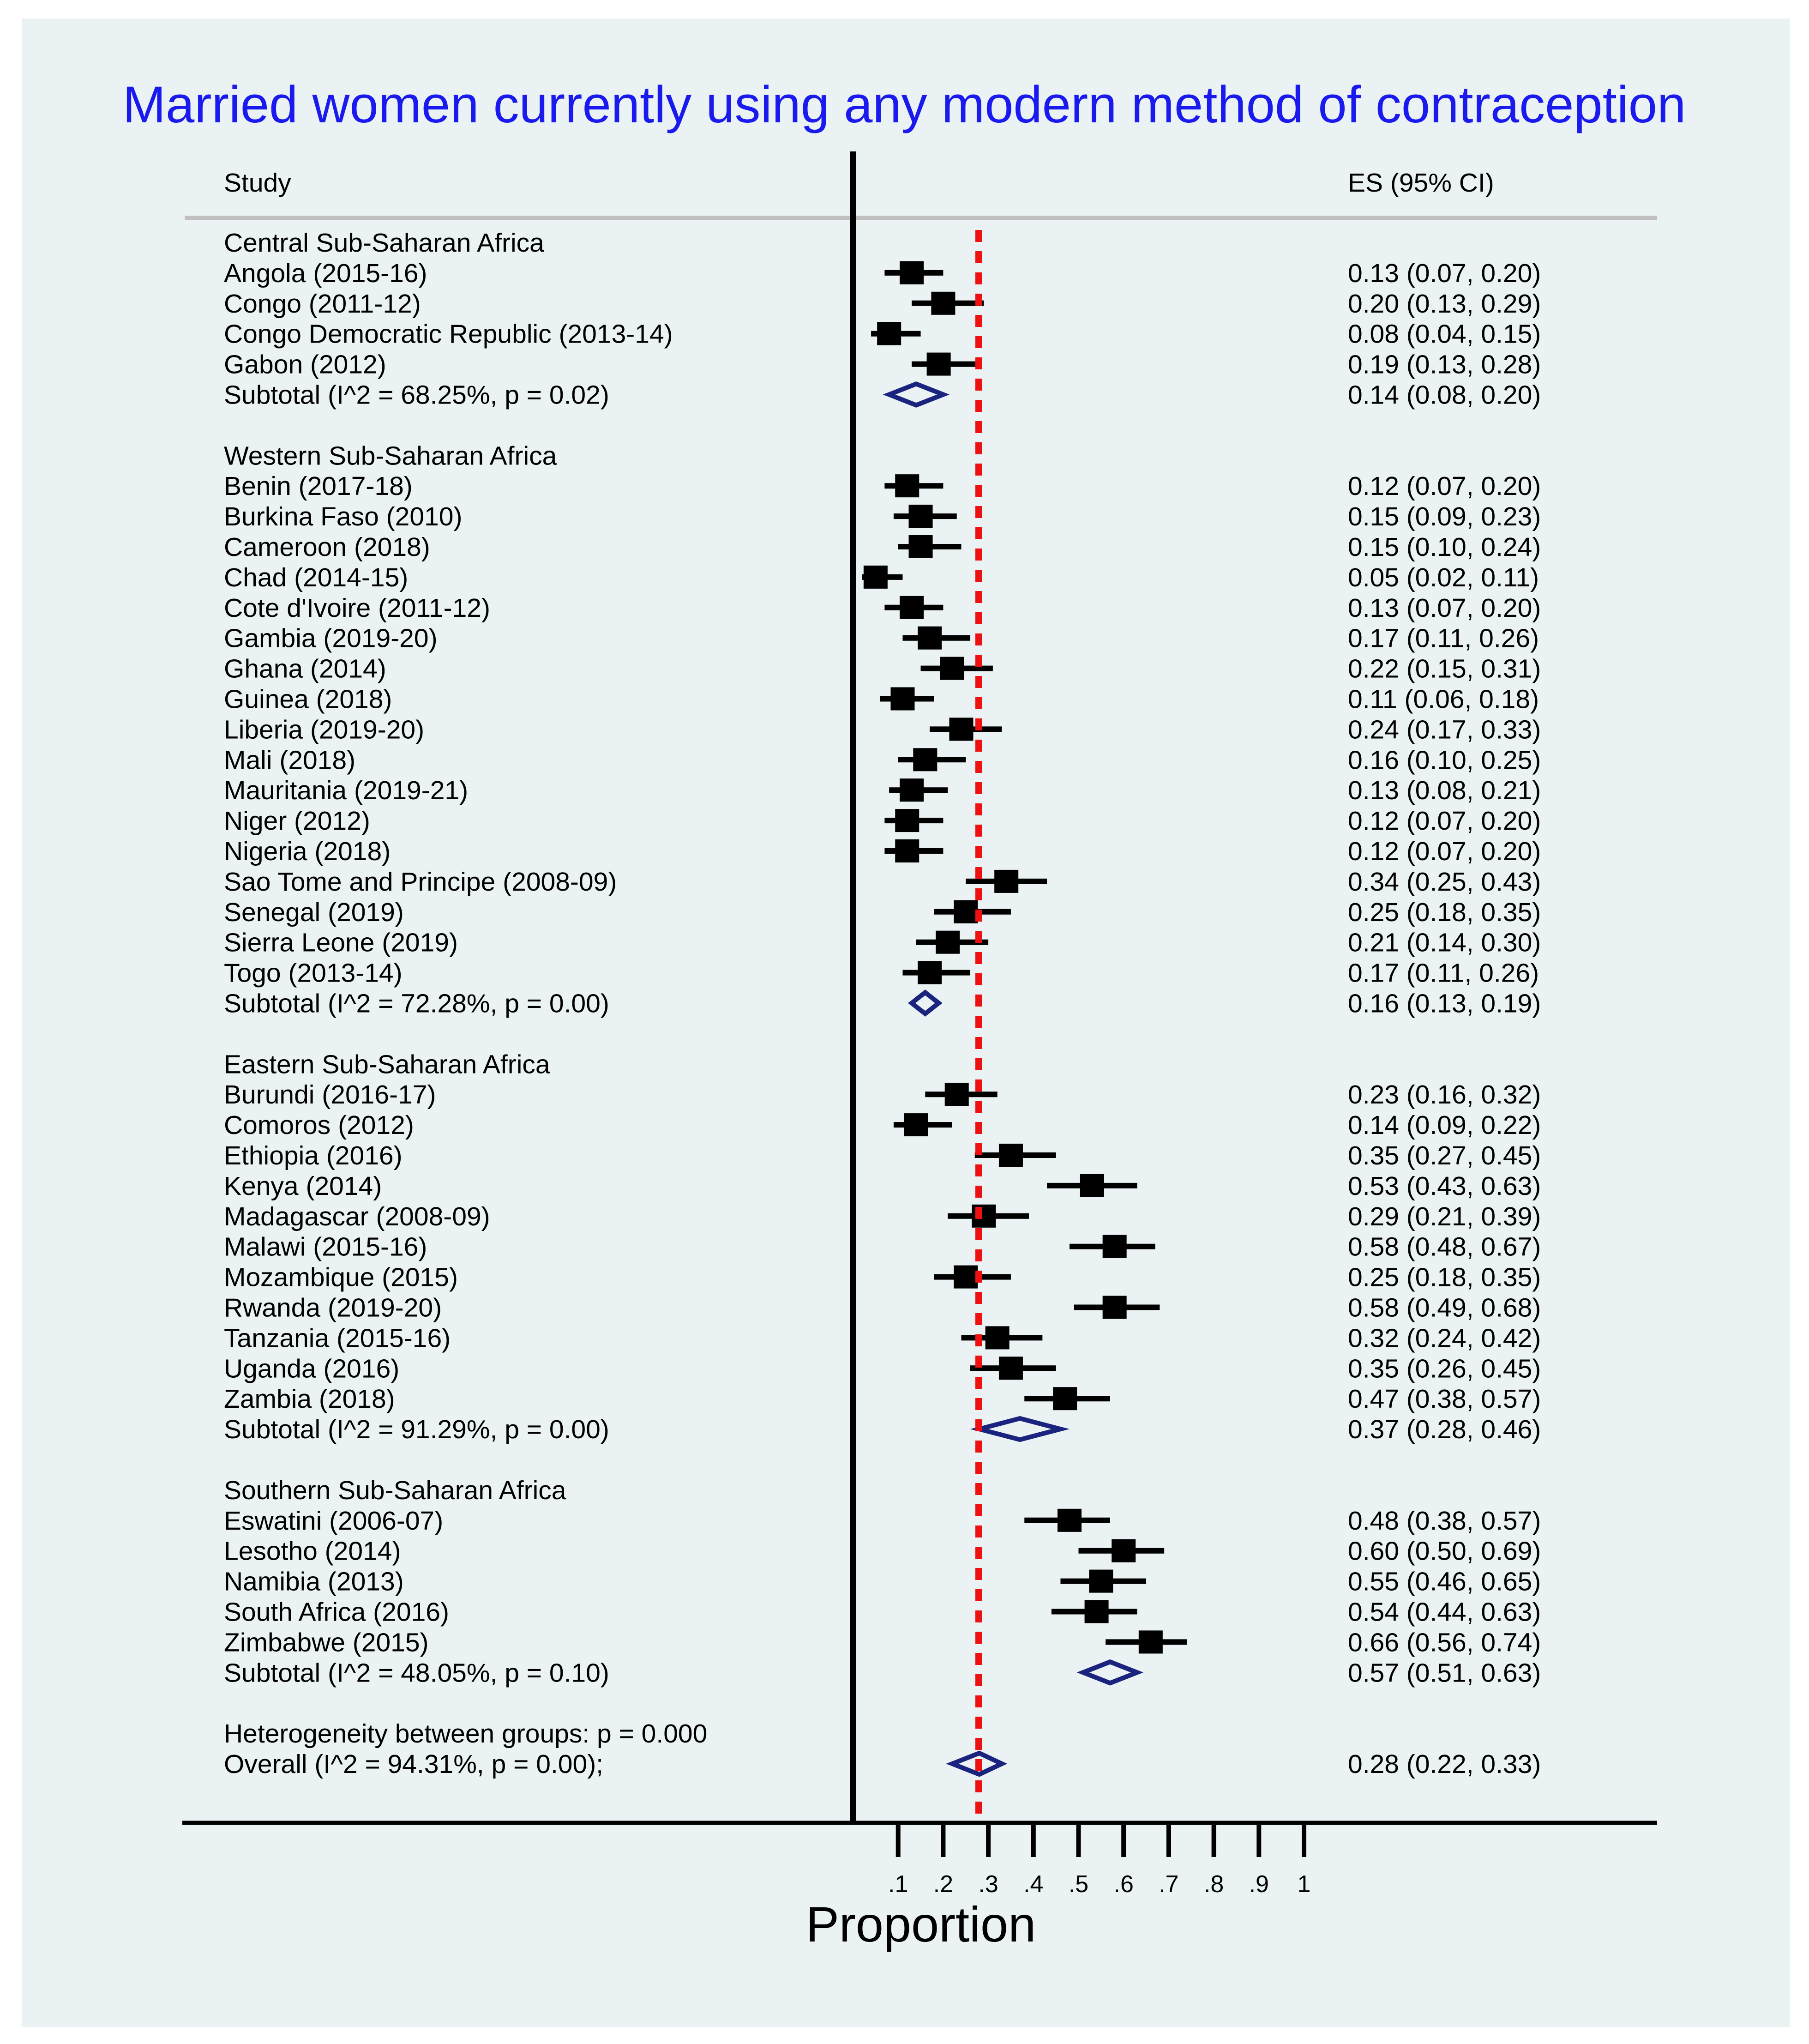 This screenshot has width=1809, height=2044. Describe the element at coordinates (1444, 1338) in the screenshot. I see `study-estimate: 0.32 (0.24, 0.42)` at that location.